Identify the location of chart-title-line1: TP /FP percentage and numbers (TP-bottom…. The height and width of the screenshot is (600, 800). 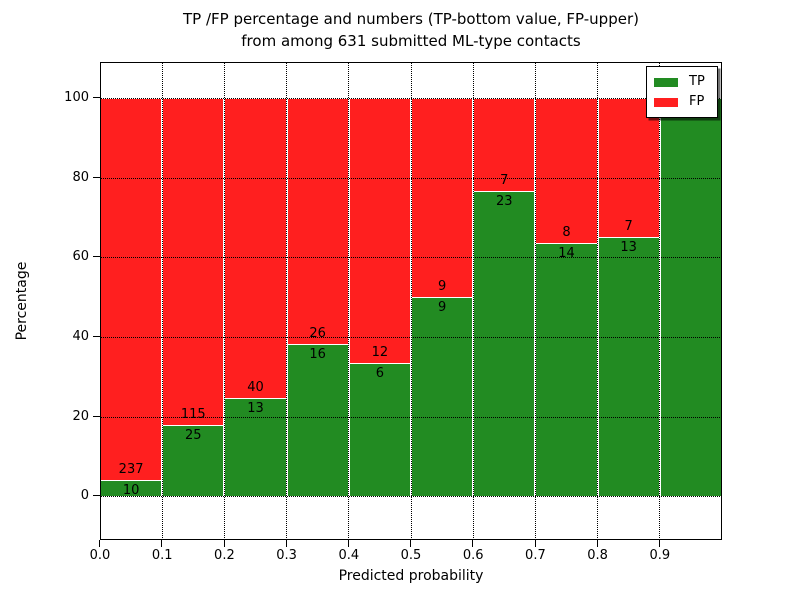
(411, 19).